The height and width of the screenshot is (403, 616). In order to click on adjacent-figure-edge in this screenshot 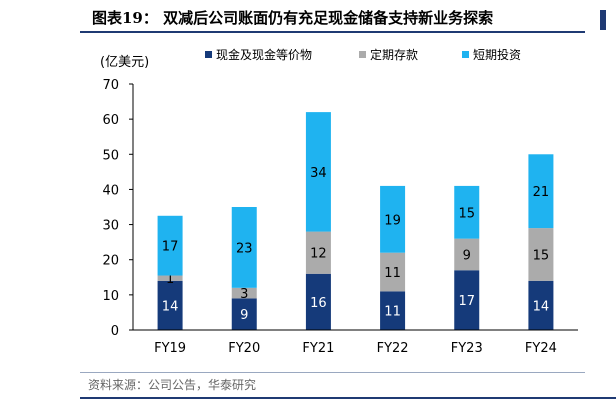, I will do `click(603, 20)`.